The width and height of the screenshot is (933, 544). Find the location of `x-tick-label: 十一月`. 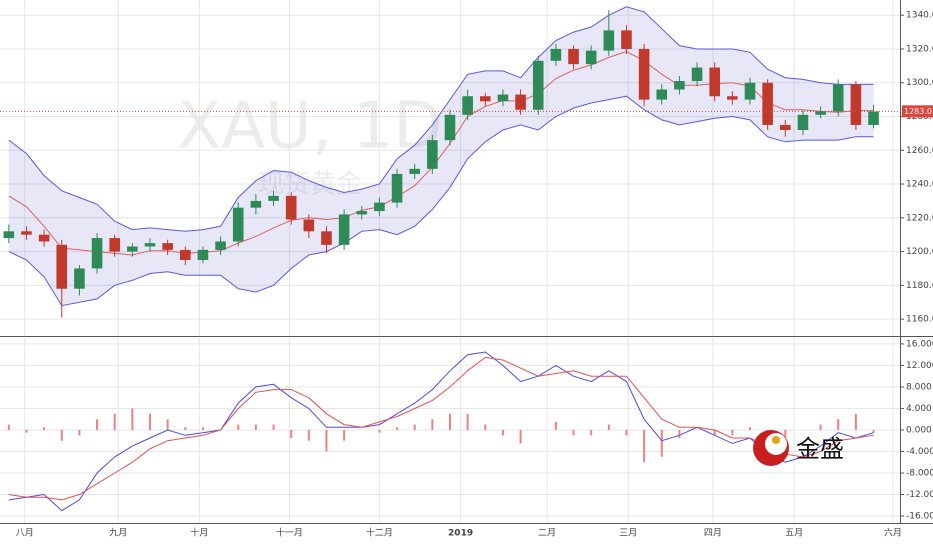

x-tick-label: 十一月 is located at coordinates (289, 533).